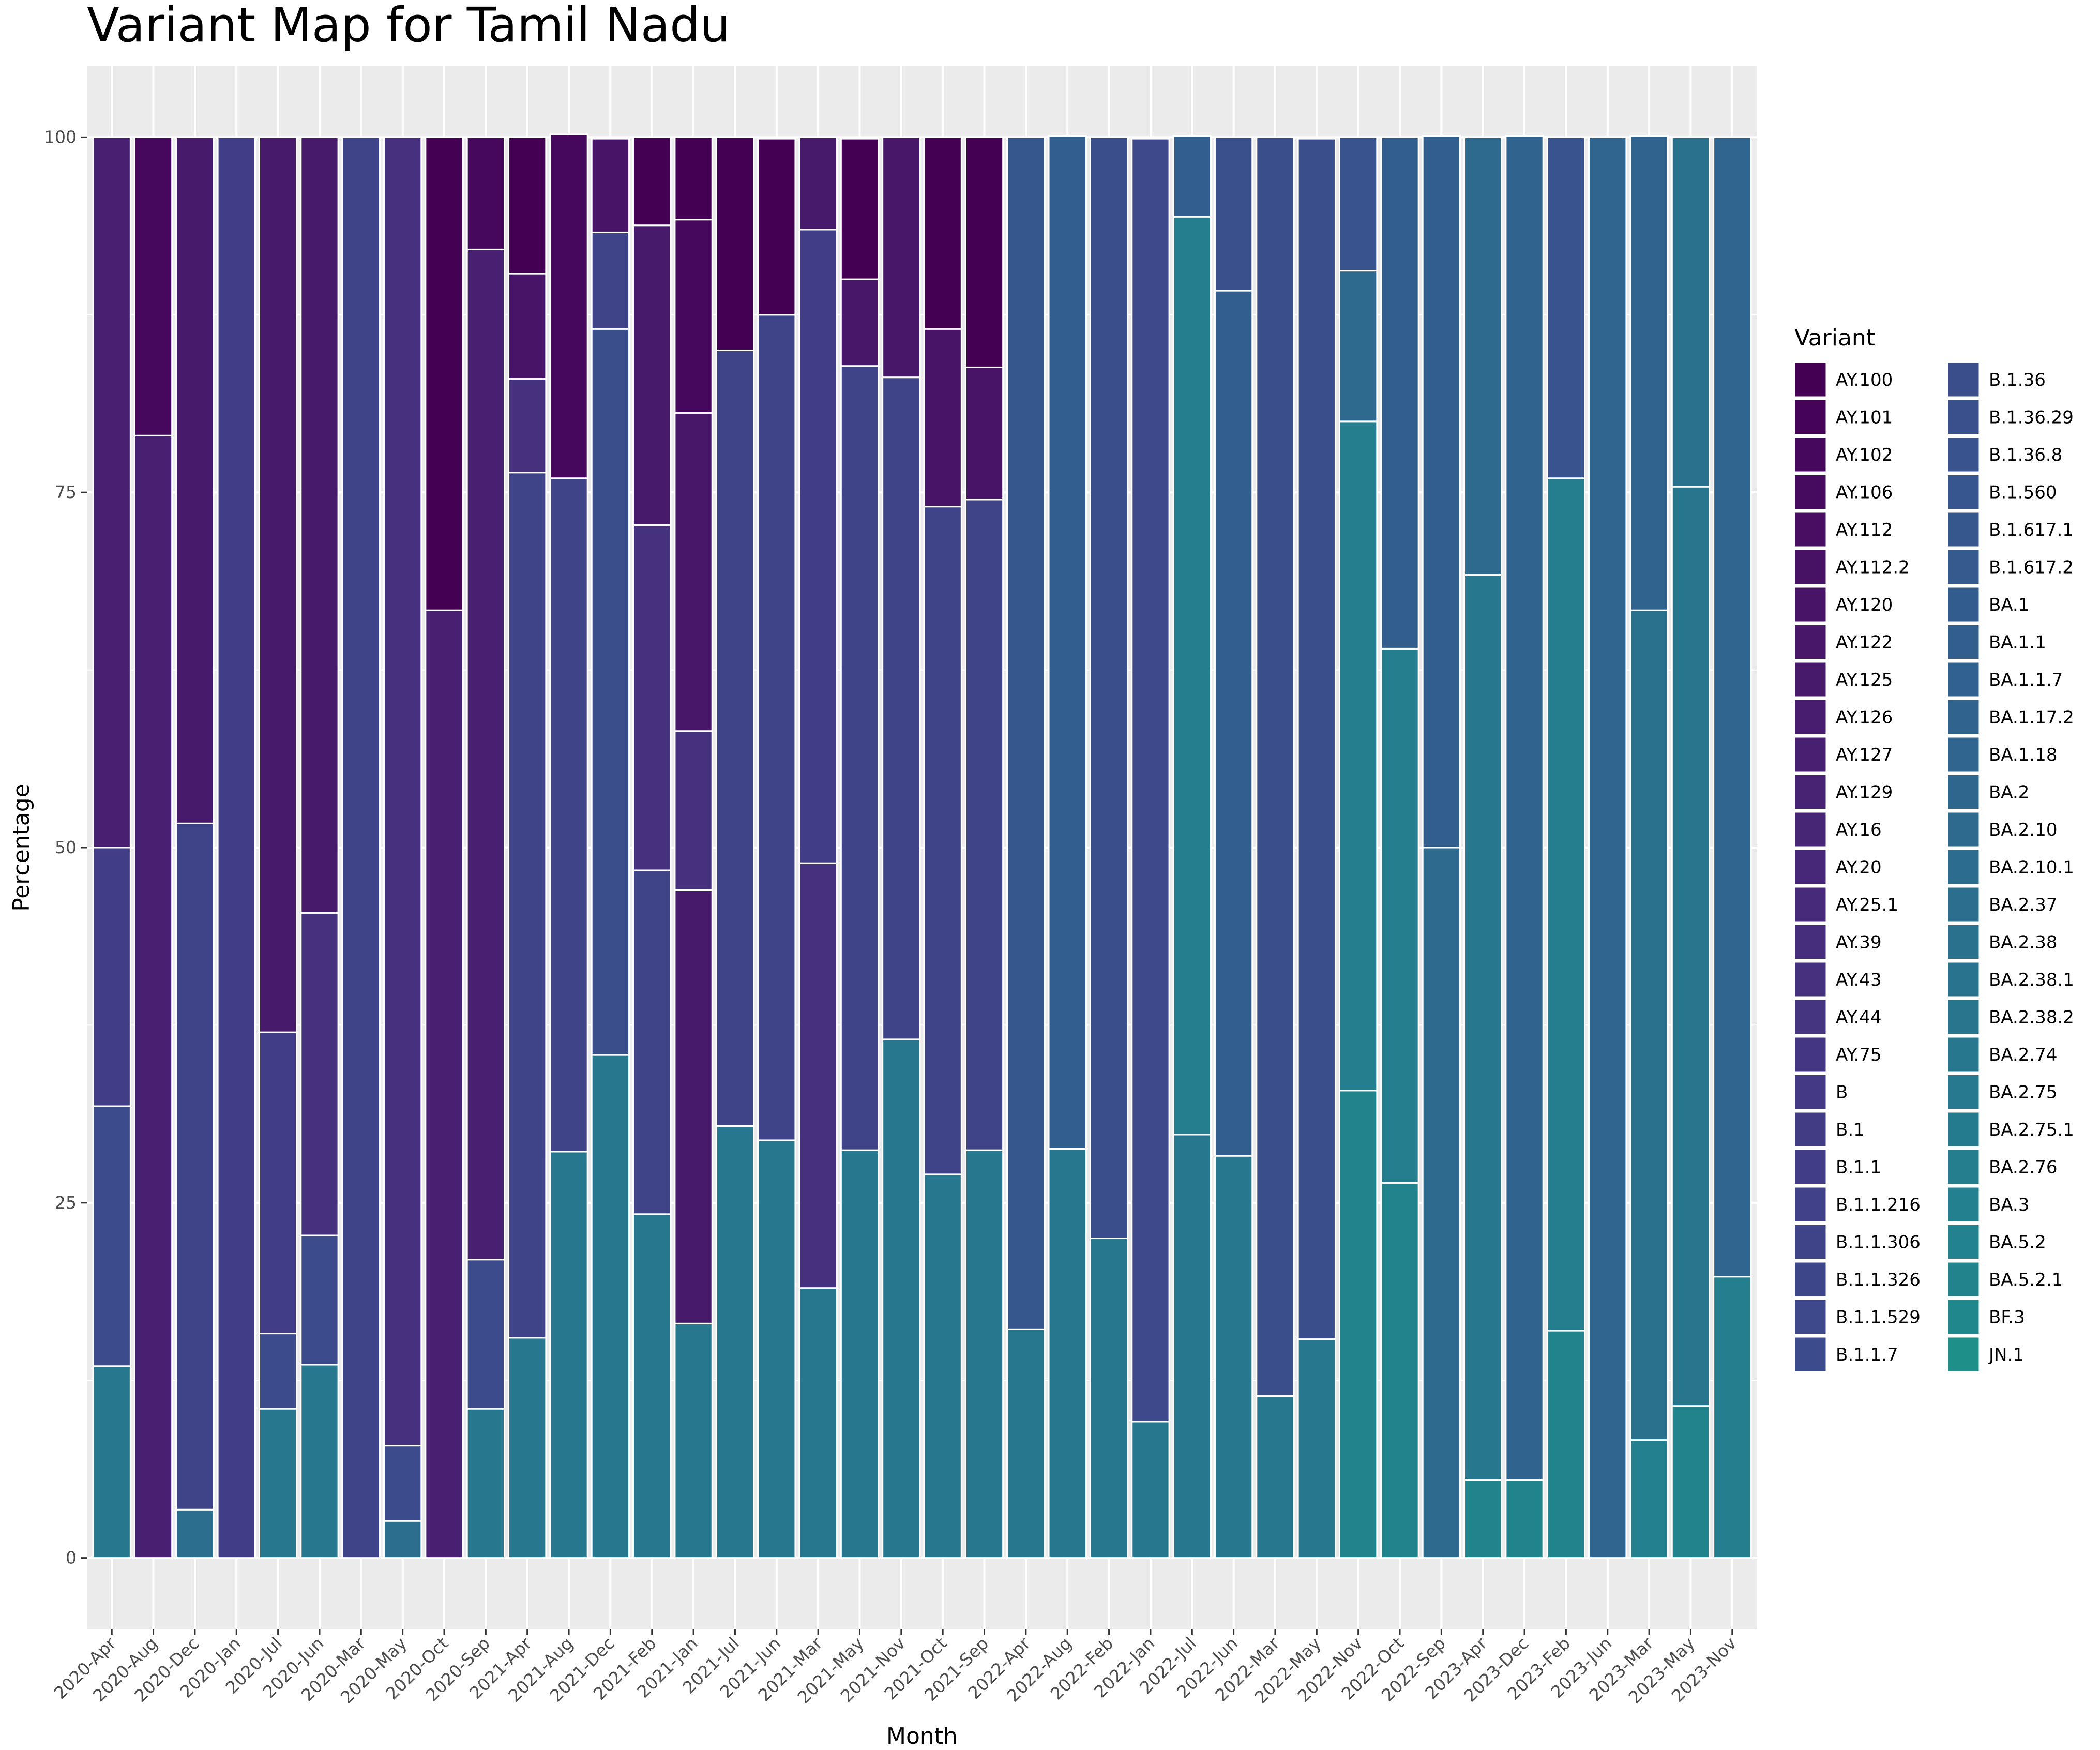  Describe the element at coordinates (1879, 1317) in the screenshot. I see `legend-label: B.1.1.529` at that location.